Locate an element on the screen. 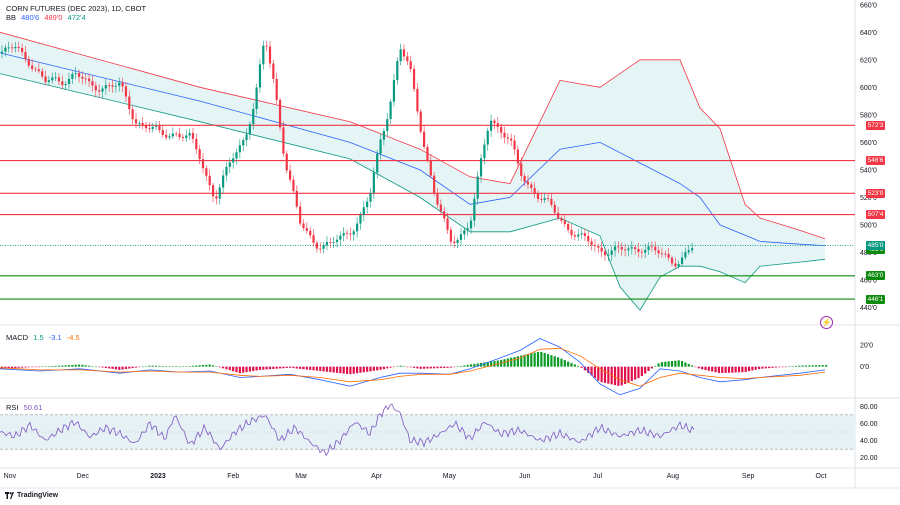 The image size is (900, 505). time-axis-tick-label: May is located at coordinates (450, 476).